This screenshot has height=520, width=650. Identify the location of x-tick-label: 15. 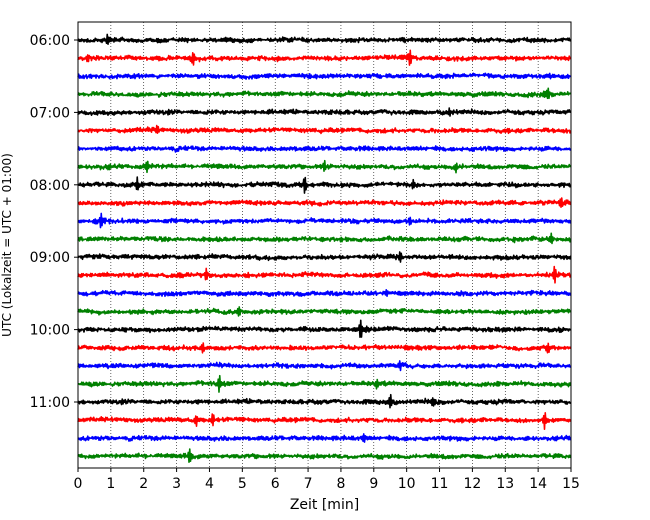
(571, 484).